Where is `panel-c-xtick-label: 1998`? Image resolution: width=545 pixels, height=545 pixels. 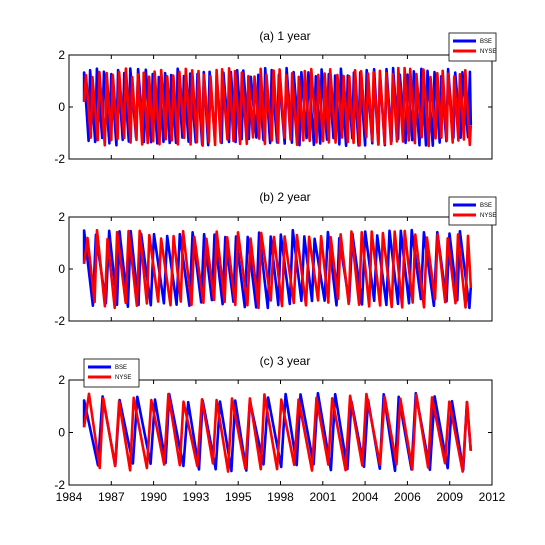 panel-c-xtick-label: 1998 is located at coordinates (280, 497).